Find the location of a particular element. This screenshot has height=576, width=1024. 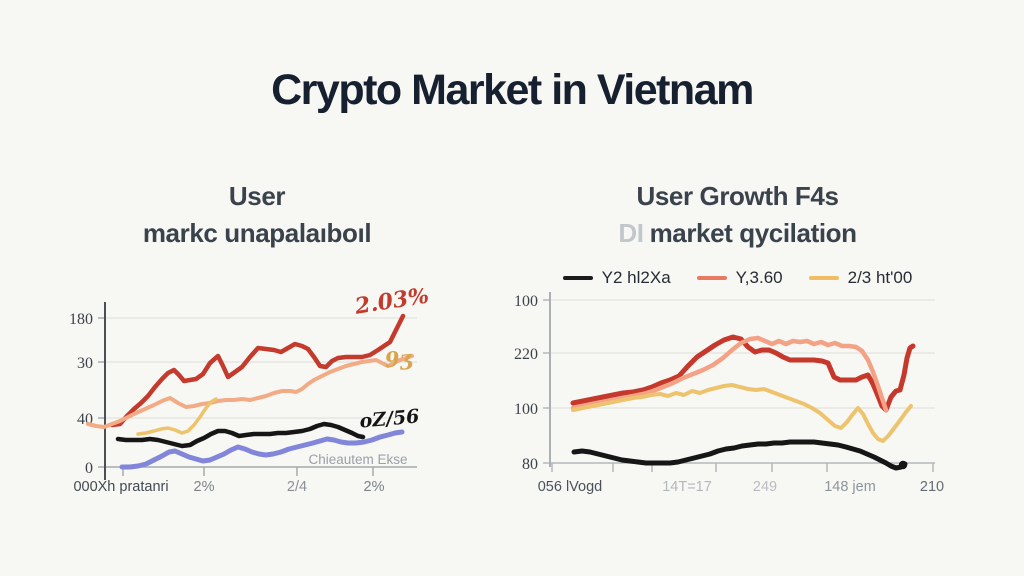

y-axis-label: 220 is located at coordinates (526, 354).